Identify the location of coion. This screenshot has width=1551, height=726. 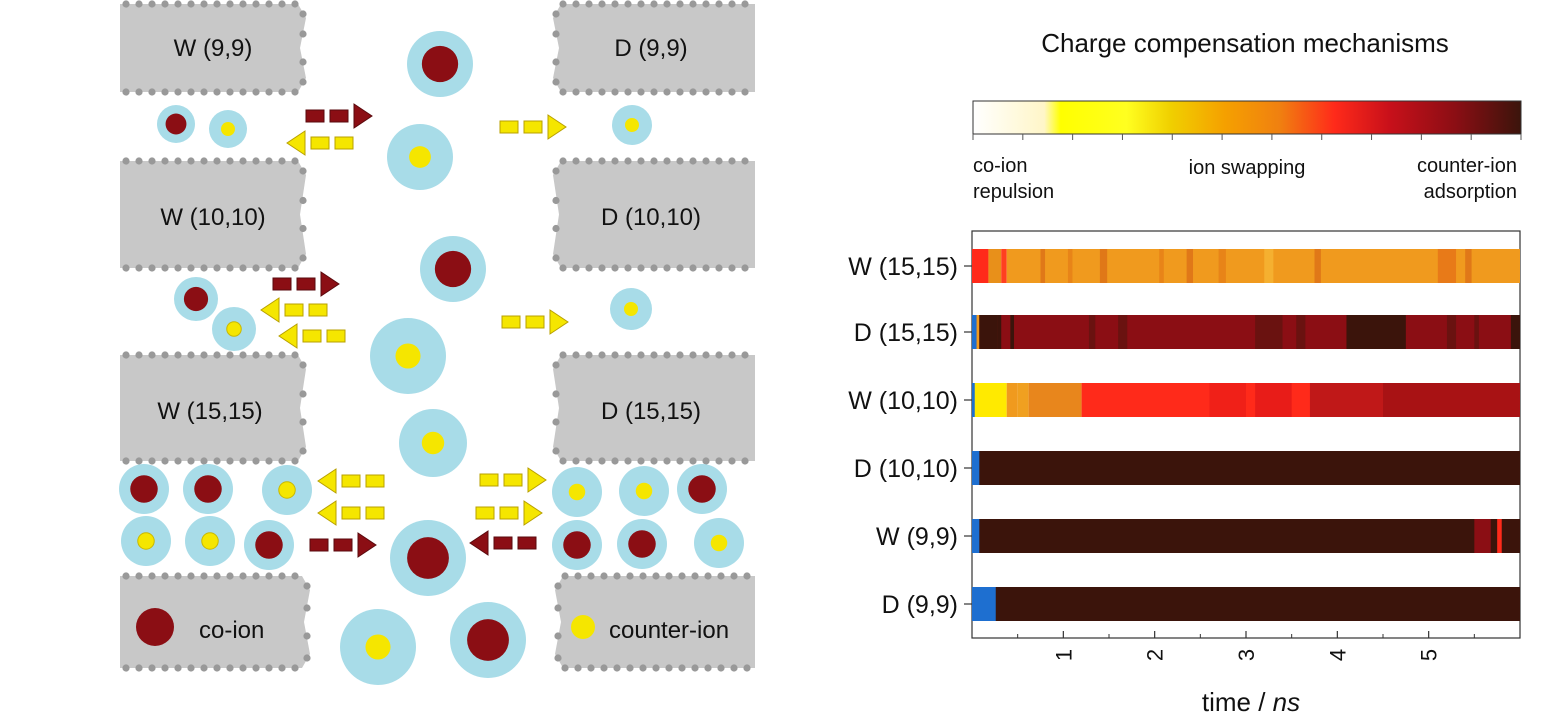
(144, 489).